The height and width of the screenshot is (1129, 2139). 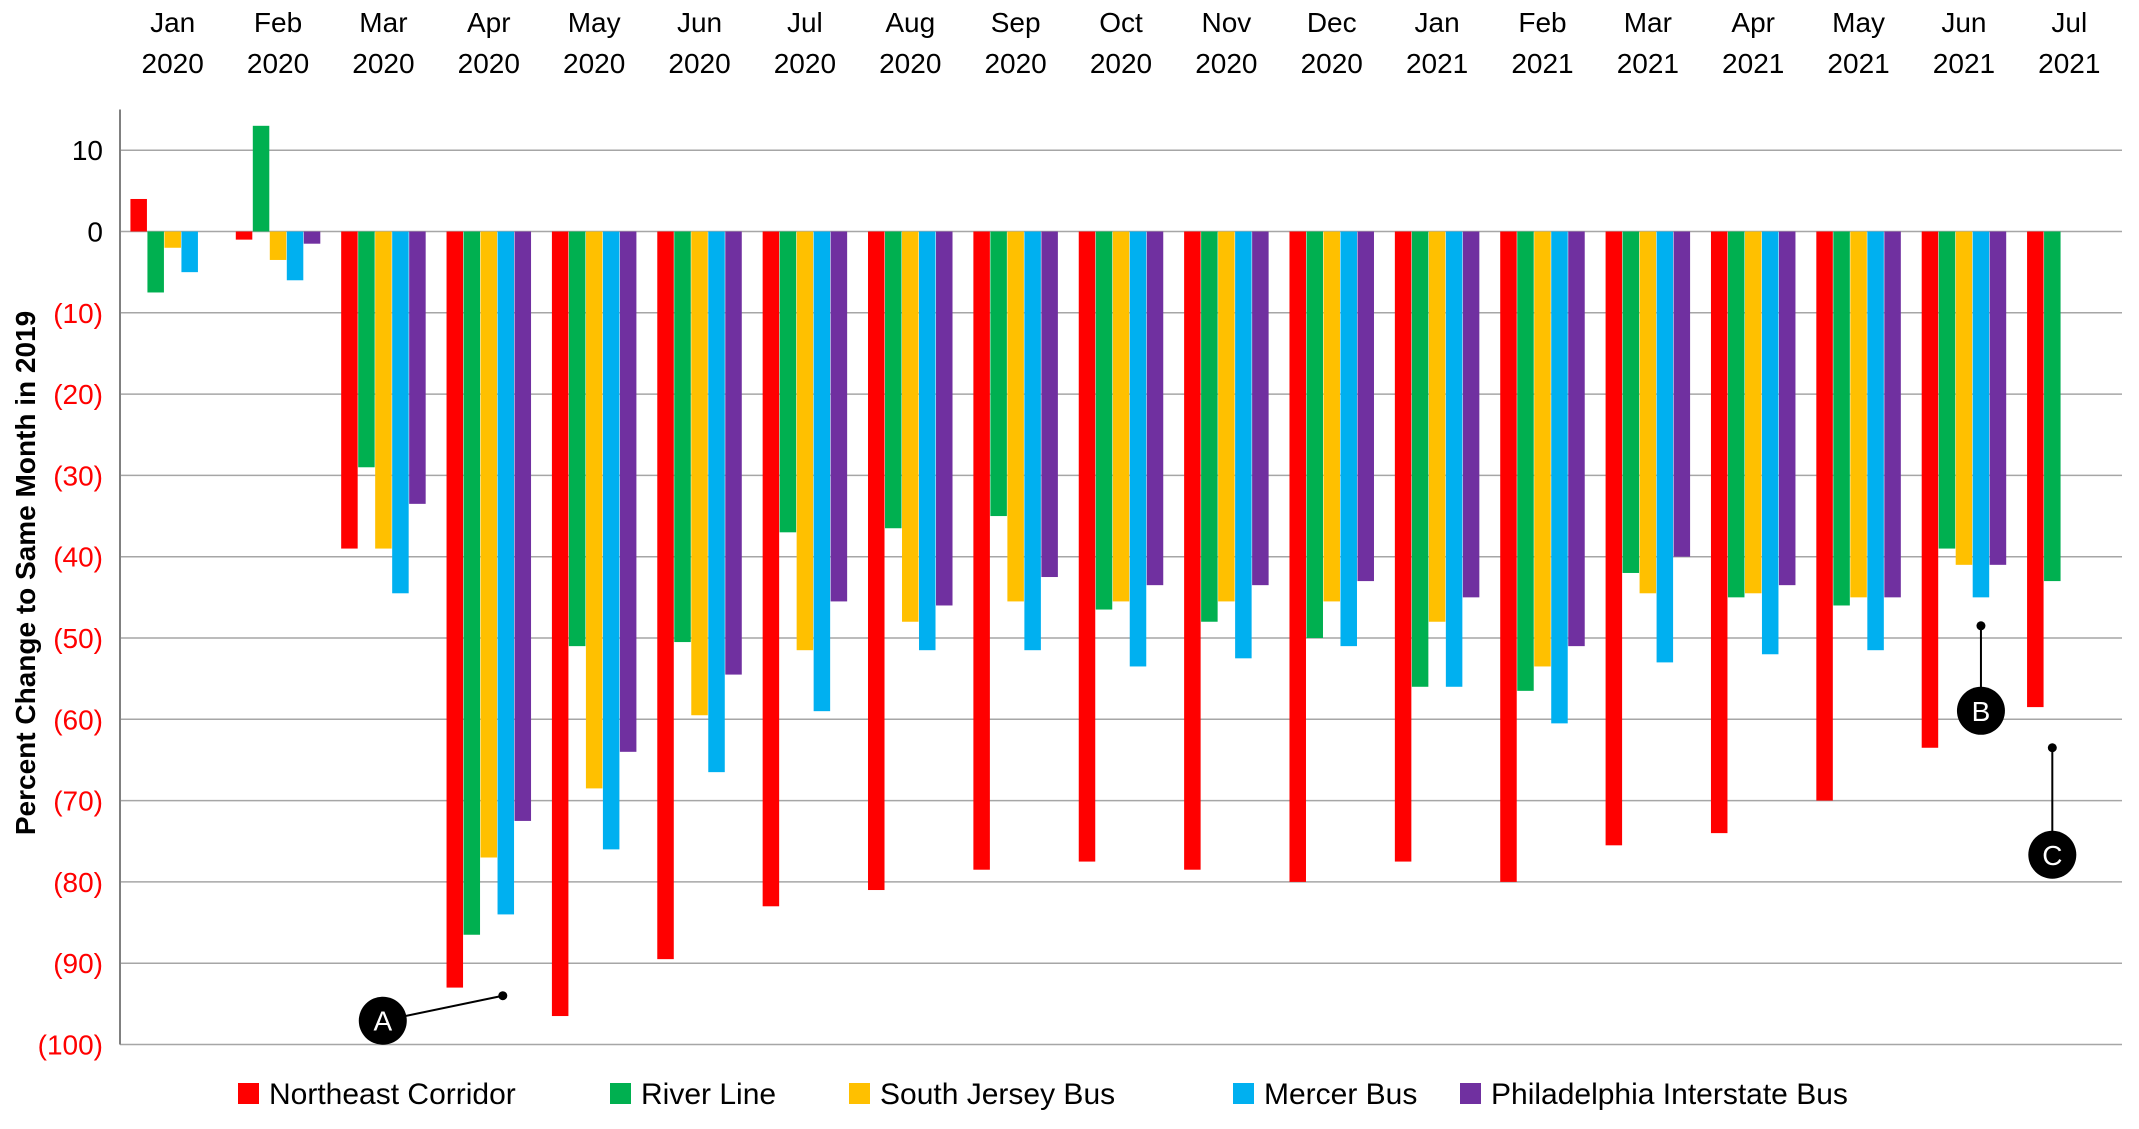 What do you see at coordinates (1226, 22) in the screenshot?
I see `x-tick-label-month: Nov` at bounding box center [1226, 22].